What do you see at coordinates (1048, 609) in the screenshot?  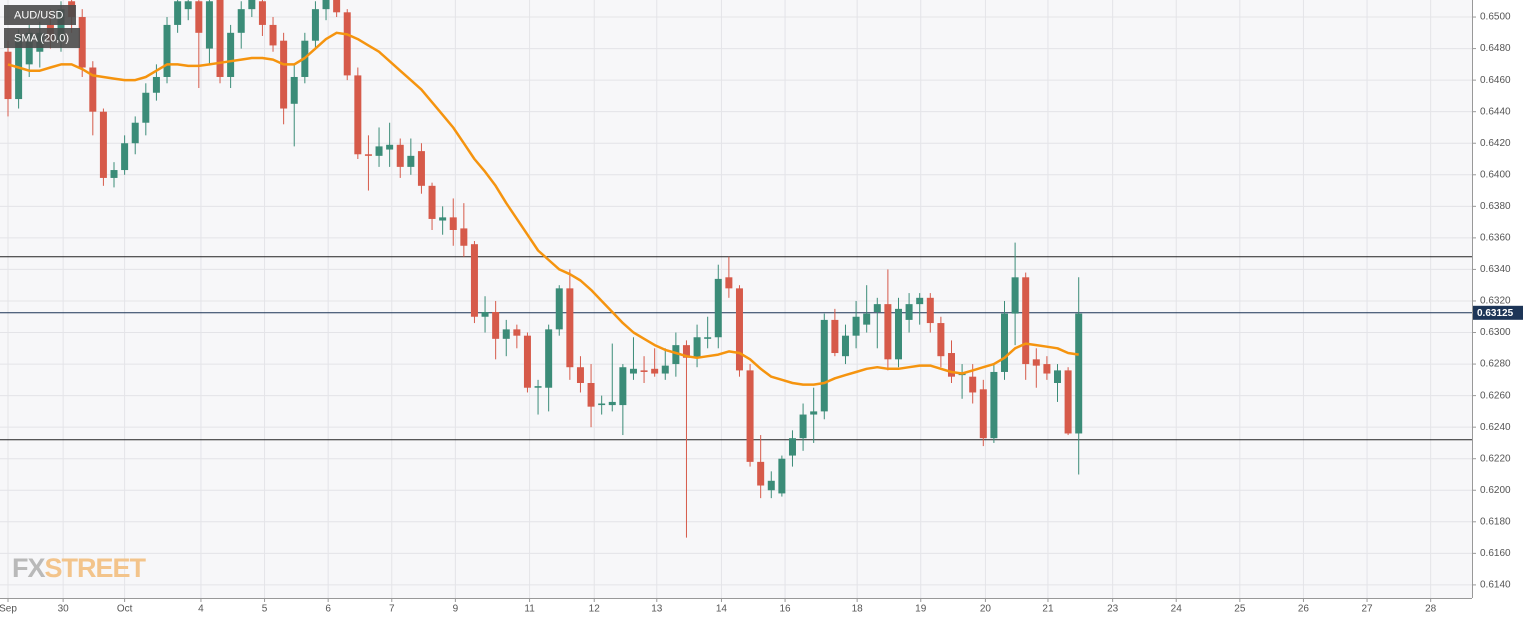 I see `x-tick-label: 21` at bounding box center [1048, 609].